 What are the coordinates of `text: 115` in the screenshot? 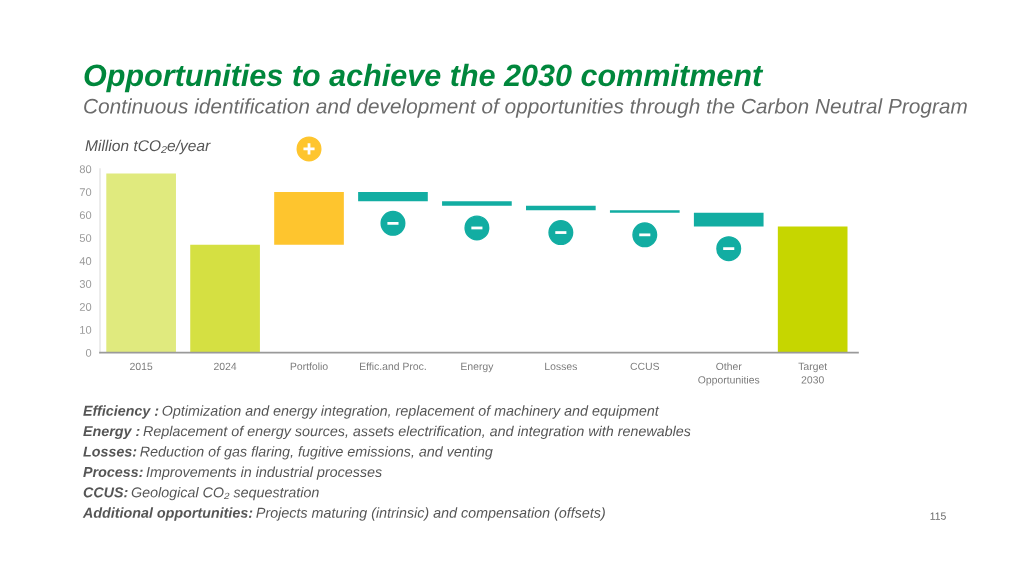 It's located at (938, 516).